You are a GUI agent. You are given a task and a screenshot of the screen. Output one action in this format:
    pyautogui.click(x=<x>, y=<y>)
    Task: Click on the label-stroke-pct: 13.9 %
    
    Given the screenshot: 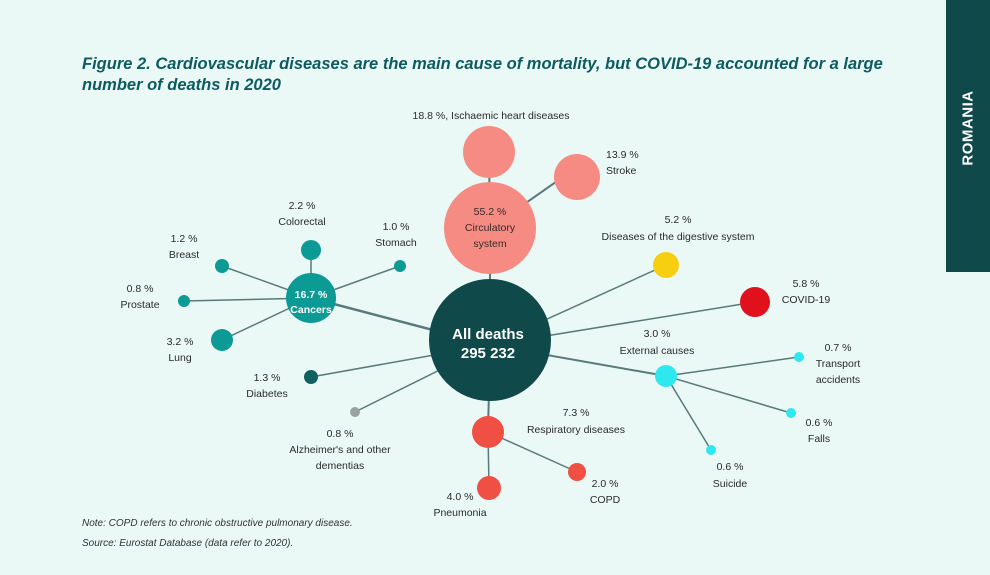 What is the action you would take?
    pyautogui.click(x=622, y=155)
    